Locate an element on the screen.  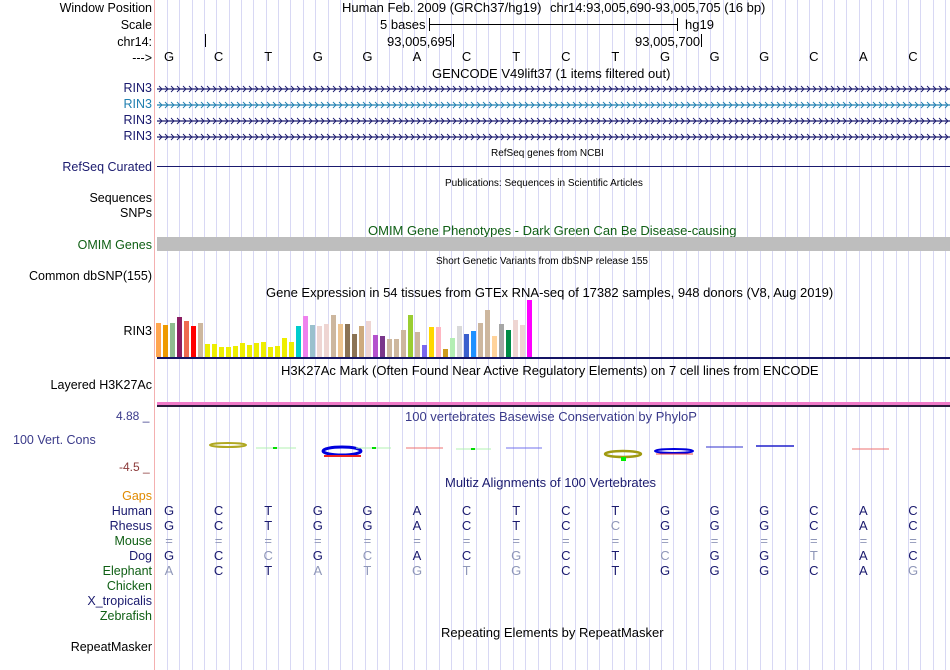
multiz-species-label: Dog is located at coordinates (140, 556).